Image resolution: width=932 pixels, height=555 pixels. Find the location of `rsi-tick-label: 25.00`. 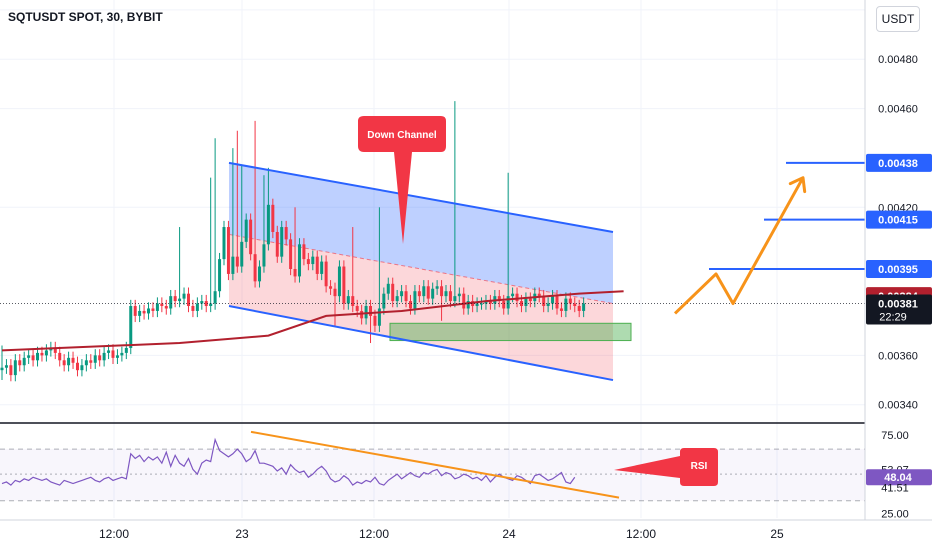

rsi-tick-label: 25.00 is located at coordinates (895, 514).